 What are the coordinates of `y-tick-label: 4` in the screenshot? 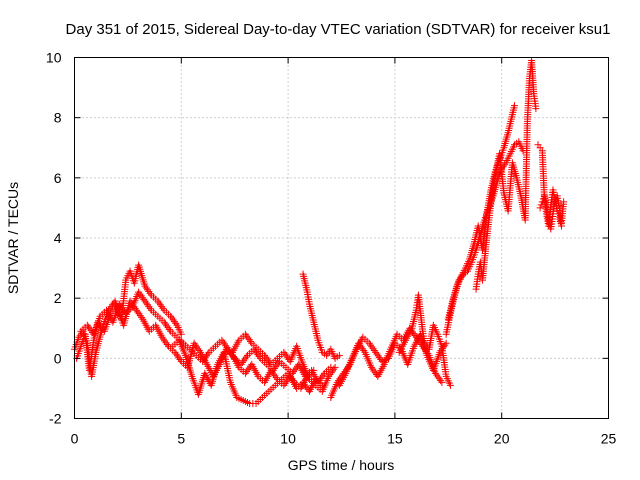 It's located at (58, 238).